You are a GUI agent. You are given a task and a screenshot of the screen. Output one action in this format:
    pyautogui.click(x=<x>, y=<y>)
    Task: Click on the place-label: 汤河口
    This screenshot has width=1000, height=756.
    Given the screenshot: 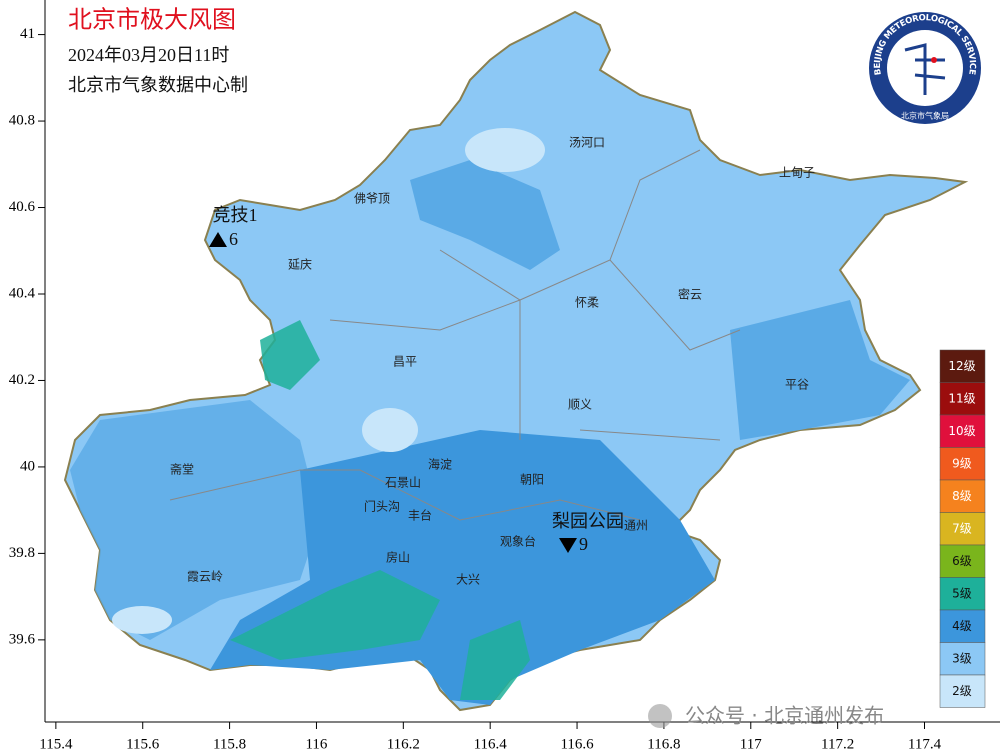 What is the action you would take?
    pyautogui.click(x=587, y=143)
    